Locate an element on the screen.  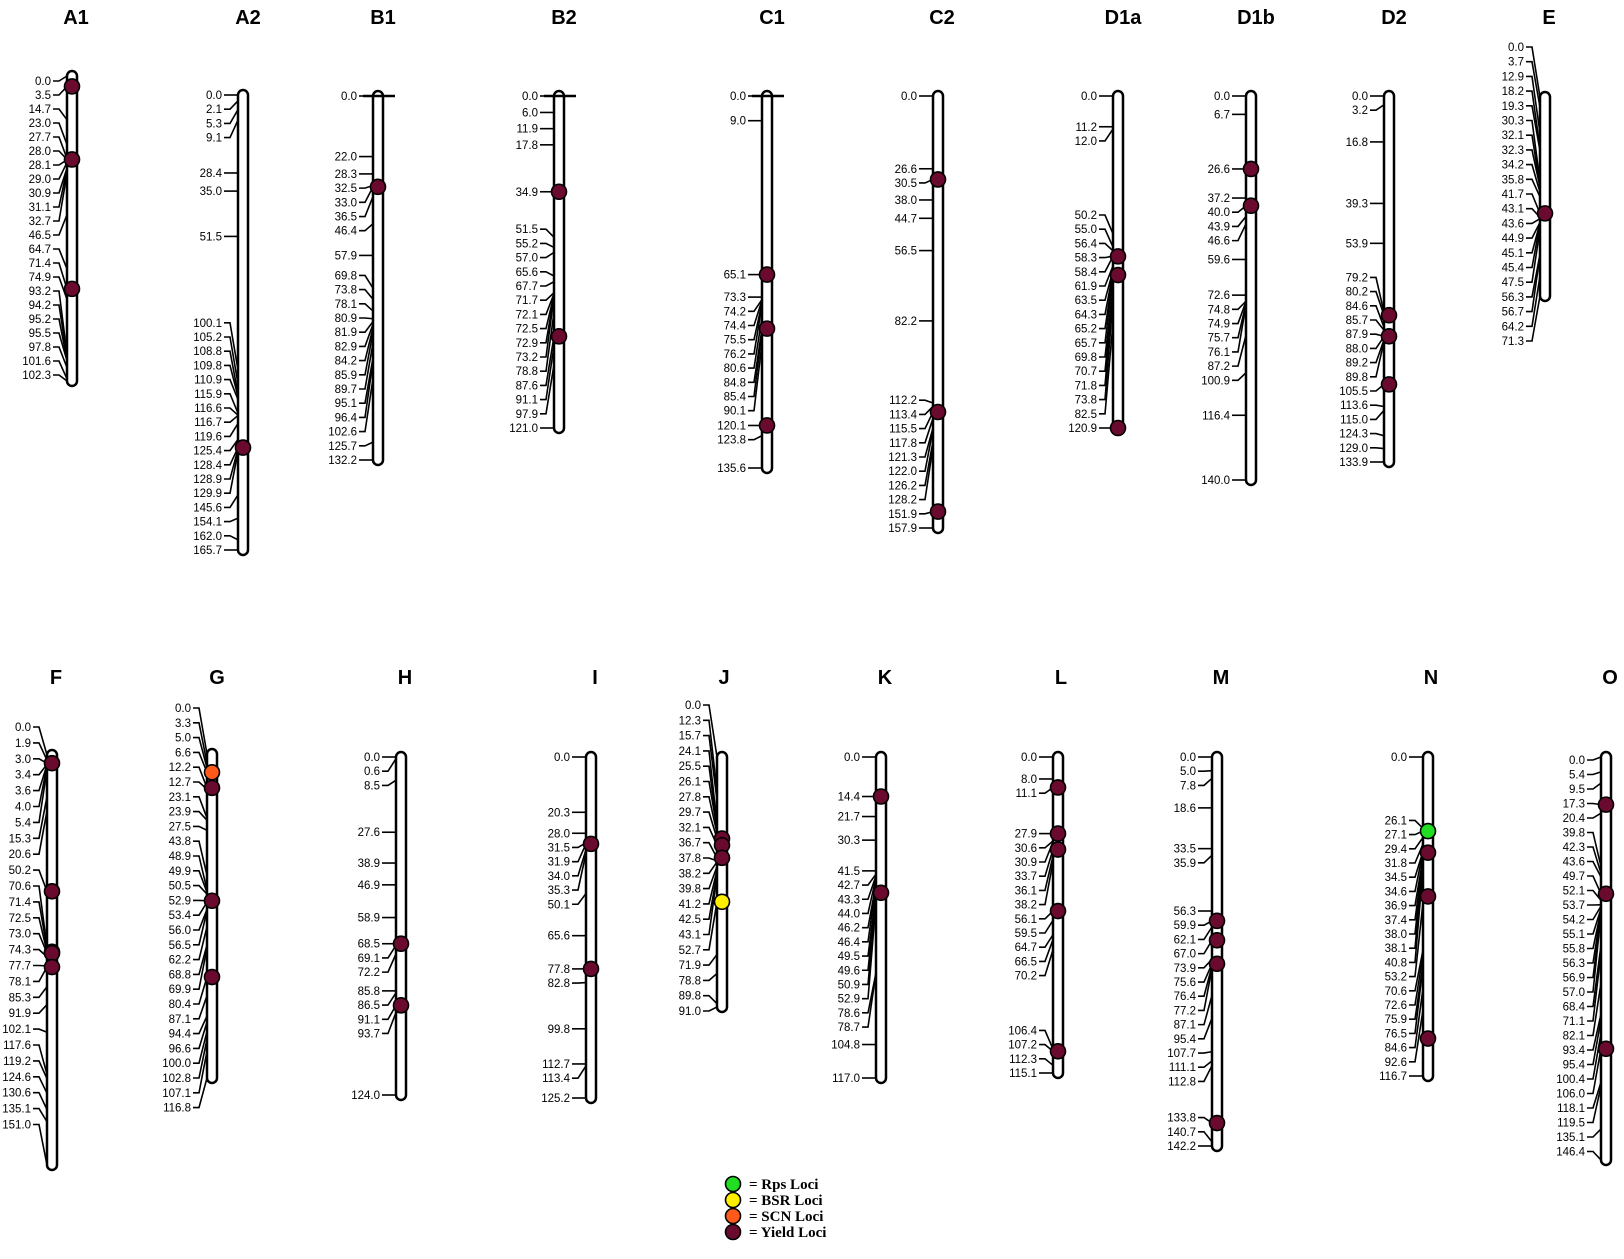
marker-position: 62.2 is located at coordinates (180, 961).